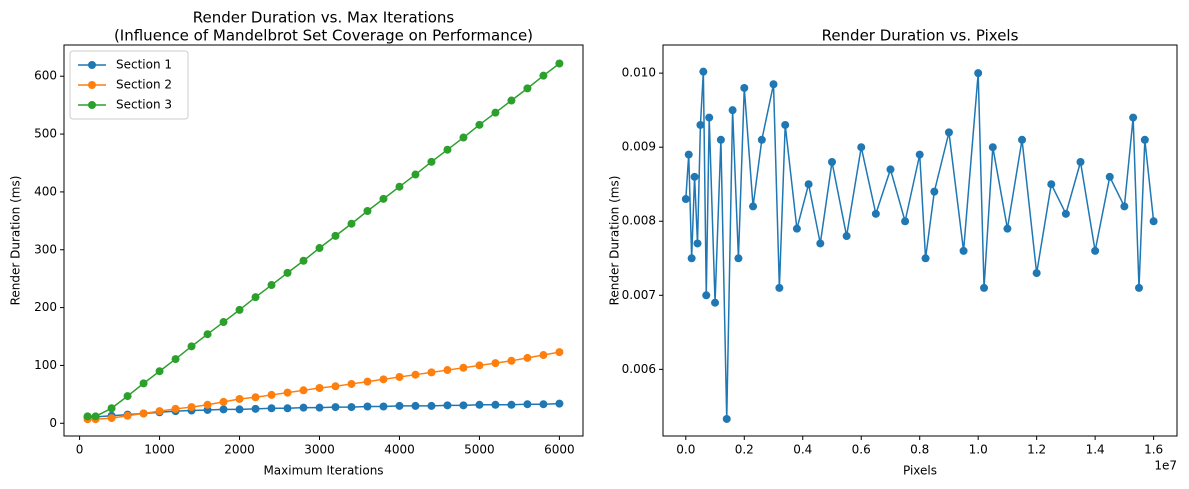 The height and width of the screenshot is (489, 1189). What do you see at coordinates (744, 450) in the screenshot?
I see `x-tick-label: 0.2` at bounding box center [744, 450].